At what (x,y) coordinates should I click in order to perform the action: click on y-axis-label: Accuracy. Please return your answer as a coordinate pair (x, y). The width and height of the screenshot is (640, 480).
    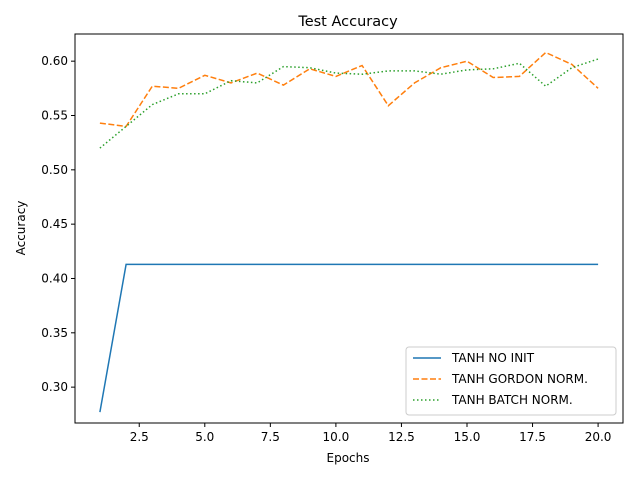
    Looking at the image, I should click on (21, 228).